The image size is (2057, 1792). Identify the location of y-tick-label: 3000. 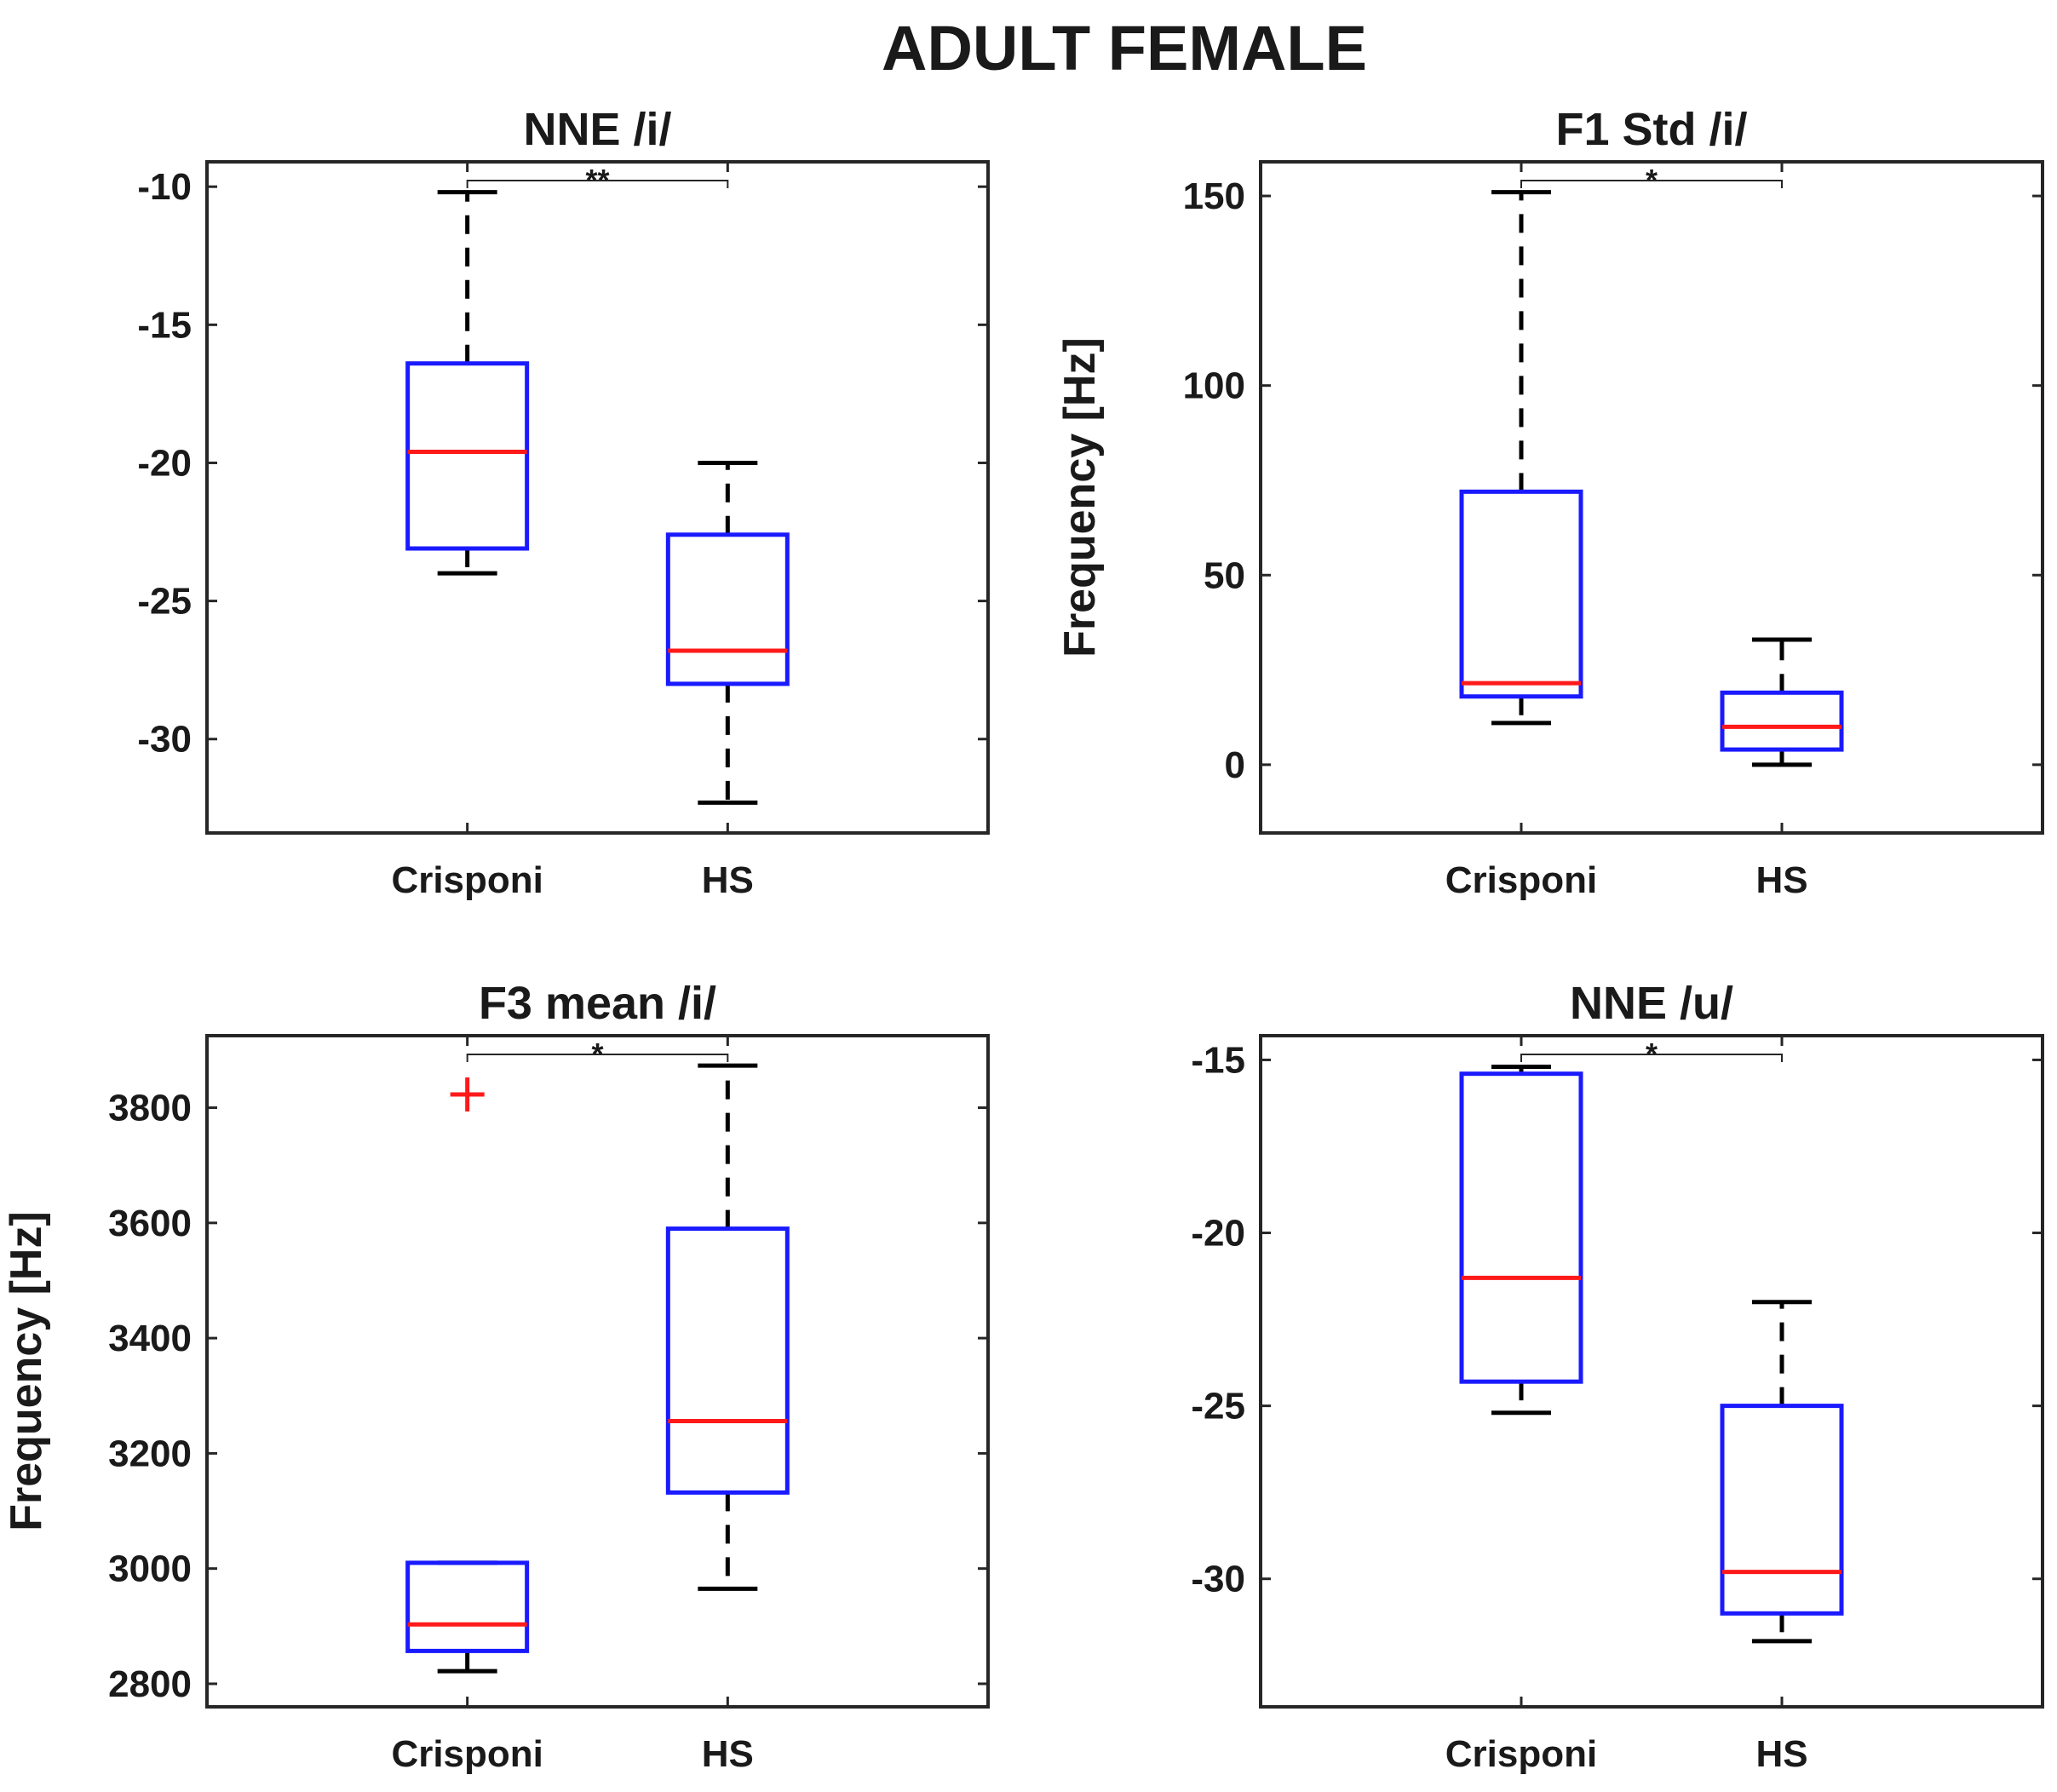
(150, 1569).